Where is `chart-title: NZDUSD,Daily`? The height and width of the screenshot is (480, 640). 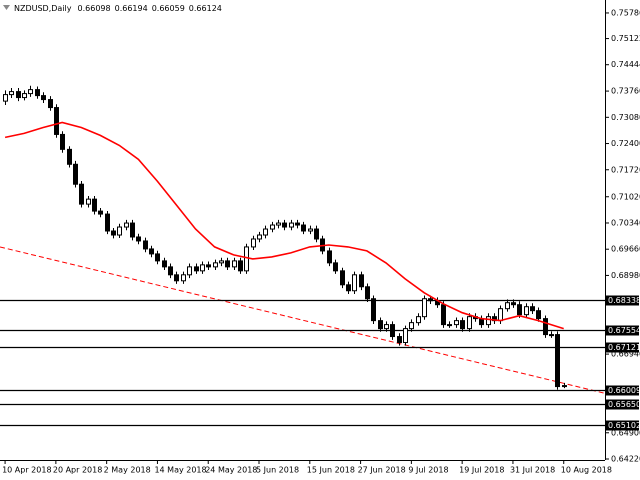
chart-title: NZDUSD,Daily is located at coordinates (43, 8).